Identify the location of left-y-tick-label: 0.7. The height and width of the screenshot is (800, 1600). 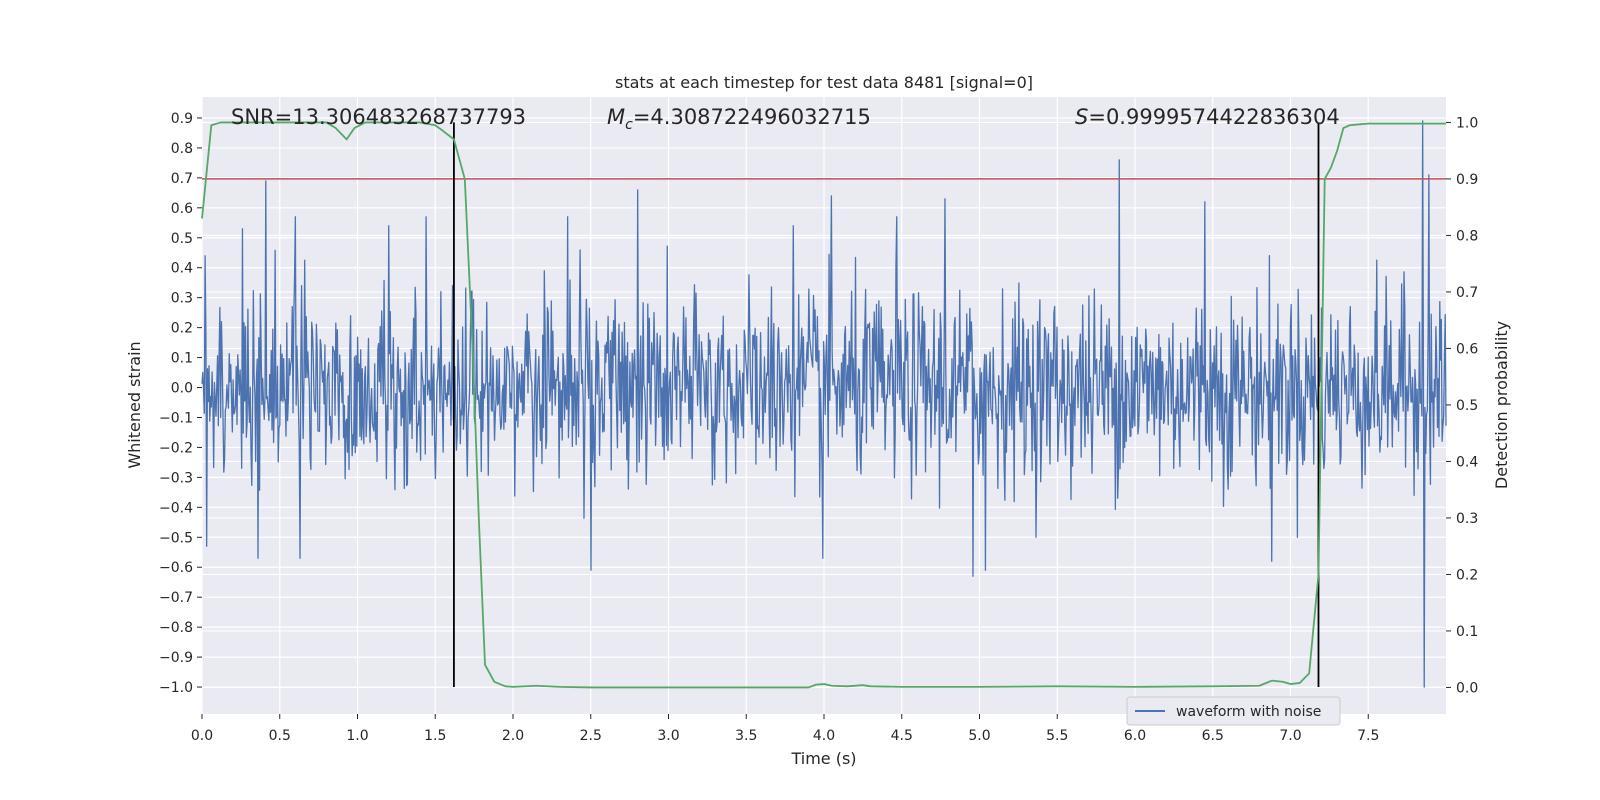
(182, 179).